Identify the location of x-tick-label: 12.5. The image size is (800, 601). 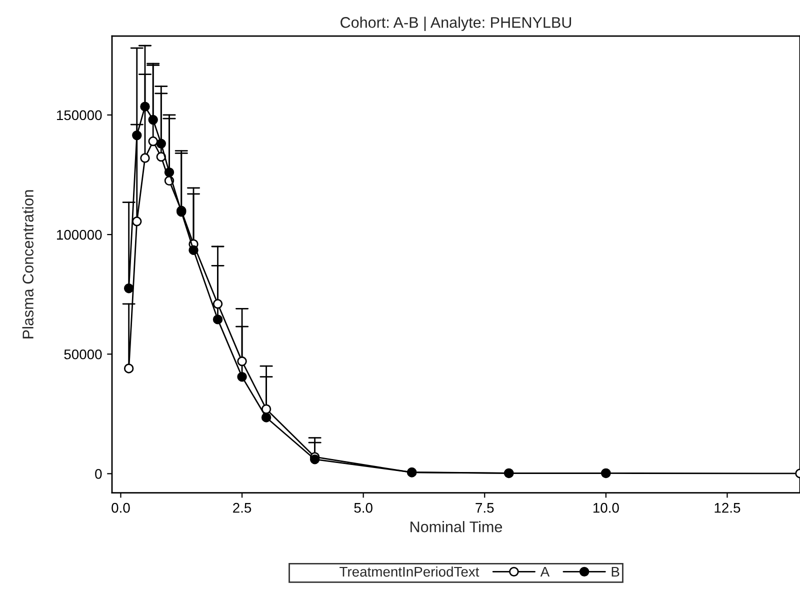
(727, 507).